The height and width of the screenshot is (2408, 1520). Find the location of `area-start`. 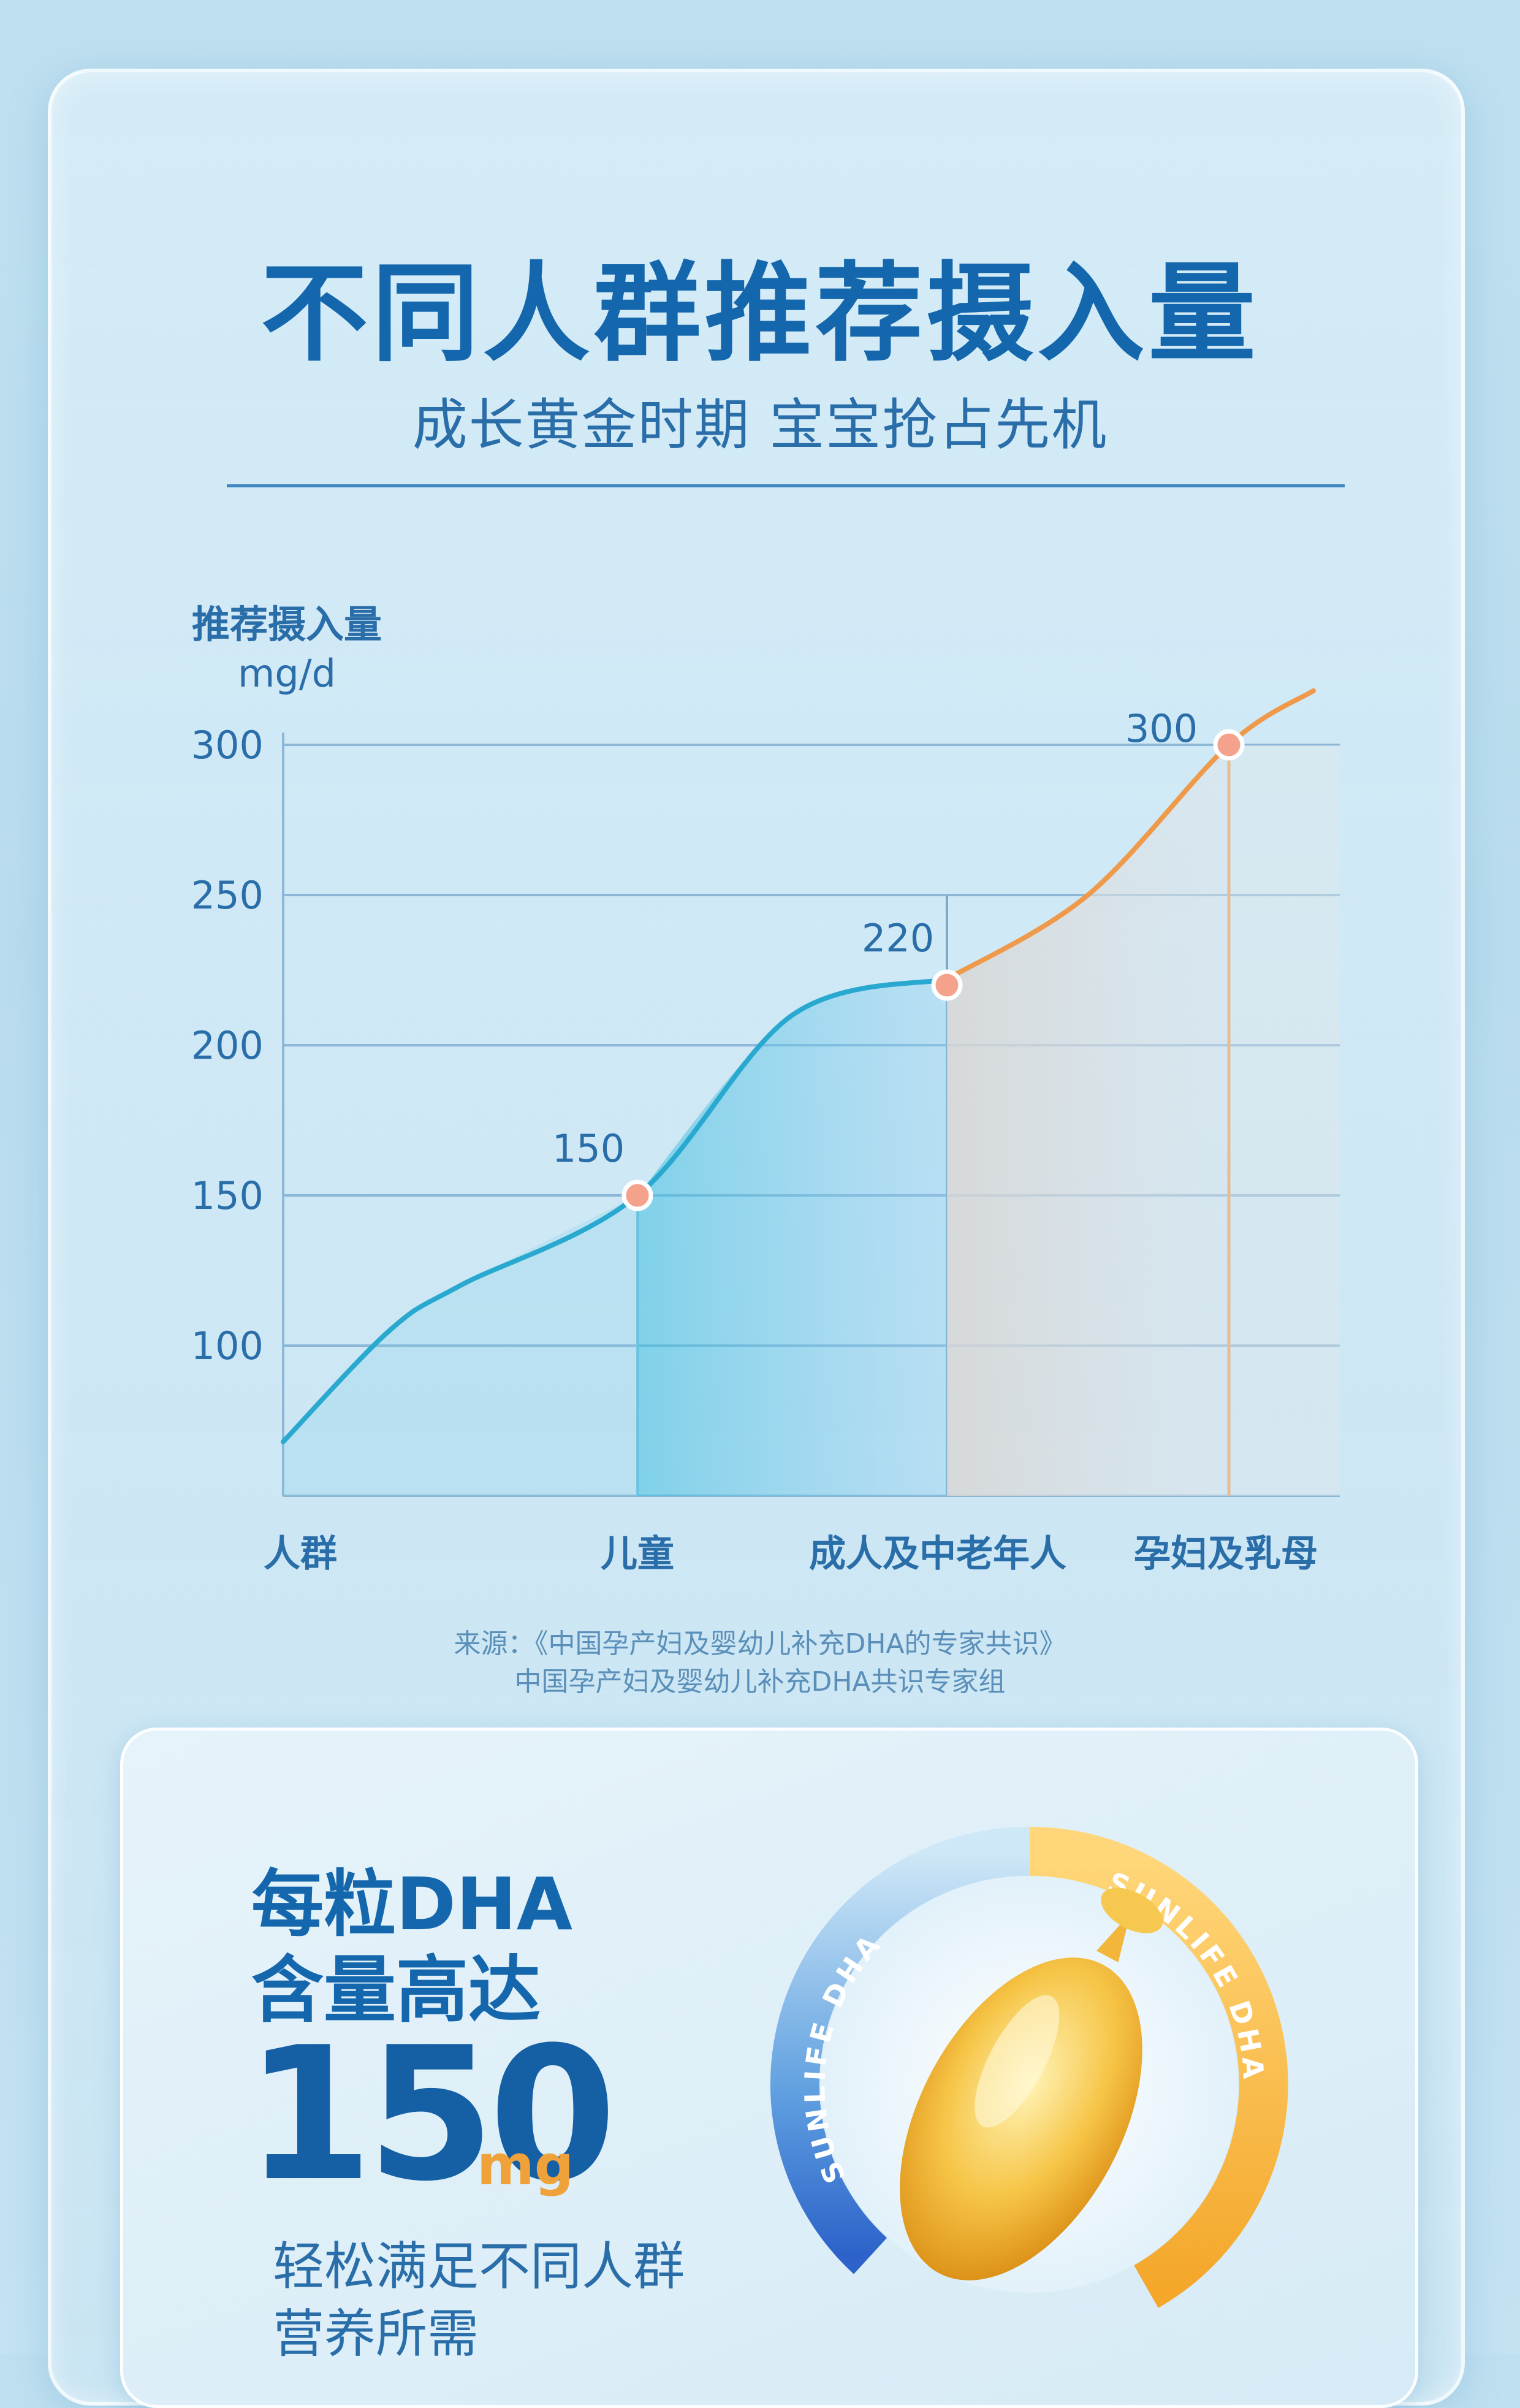

area-start is located at coordinates (460, 1345).